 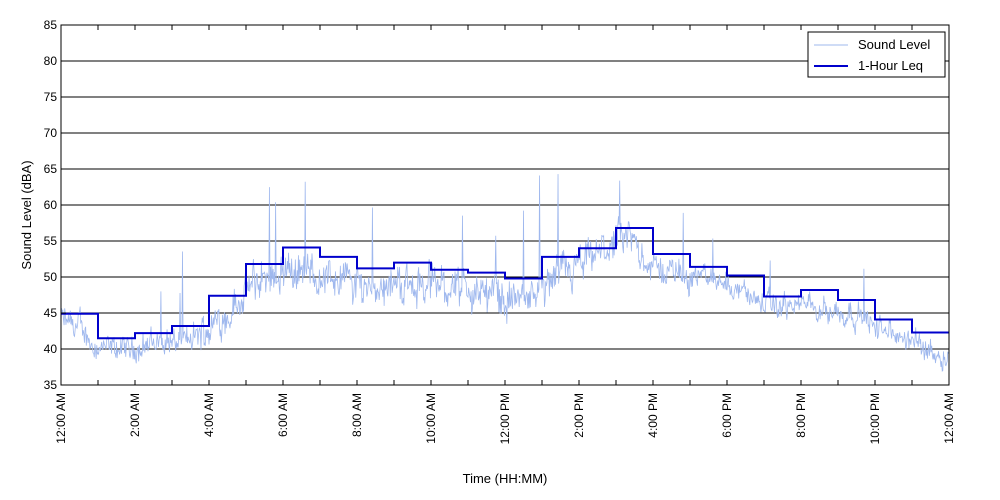 I want to click on y-tick-label: 55, so click(x=51, y=241).